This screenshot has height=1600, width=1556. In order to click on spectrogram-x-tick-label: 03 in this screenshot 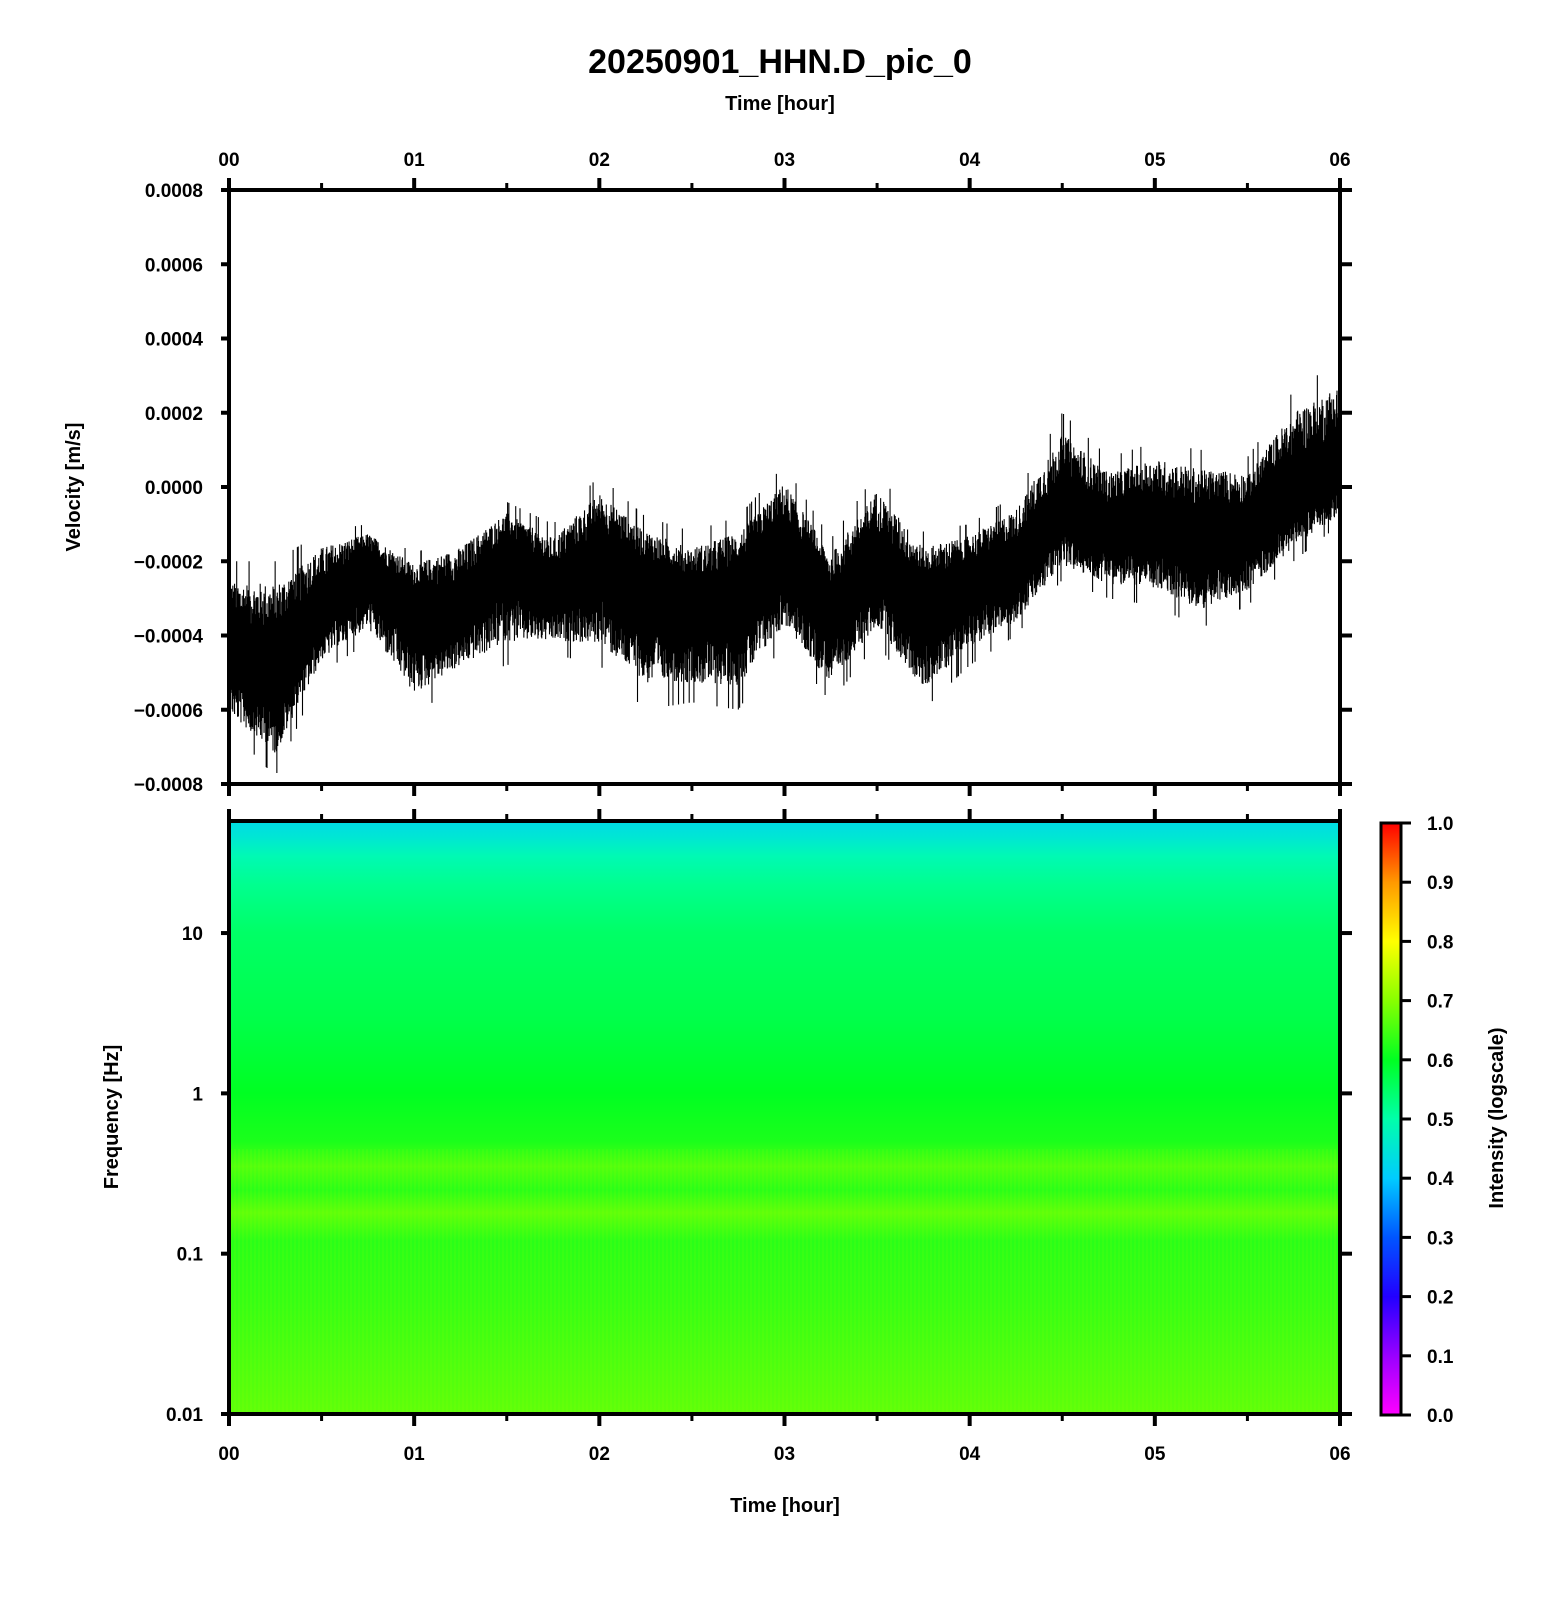, I will do `click(784, 1454)`.